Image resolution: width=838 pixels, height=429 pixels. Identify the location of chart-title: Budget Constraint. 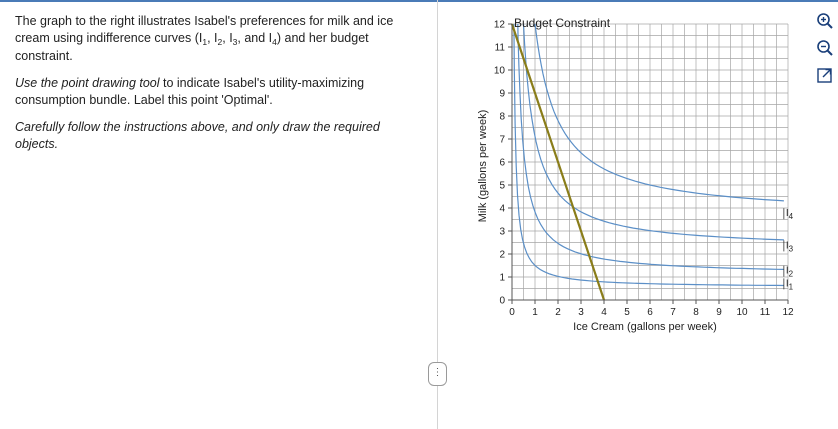
(562, 23).